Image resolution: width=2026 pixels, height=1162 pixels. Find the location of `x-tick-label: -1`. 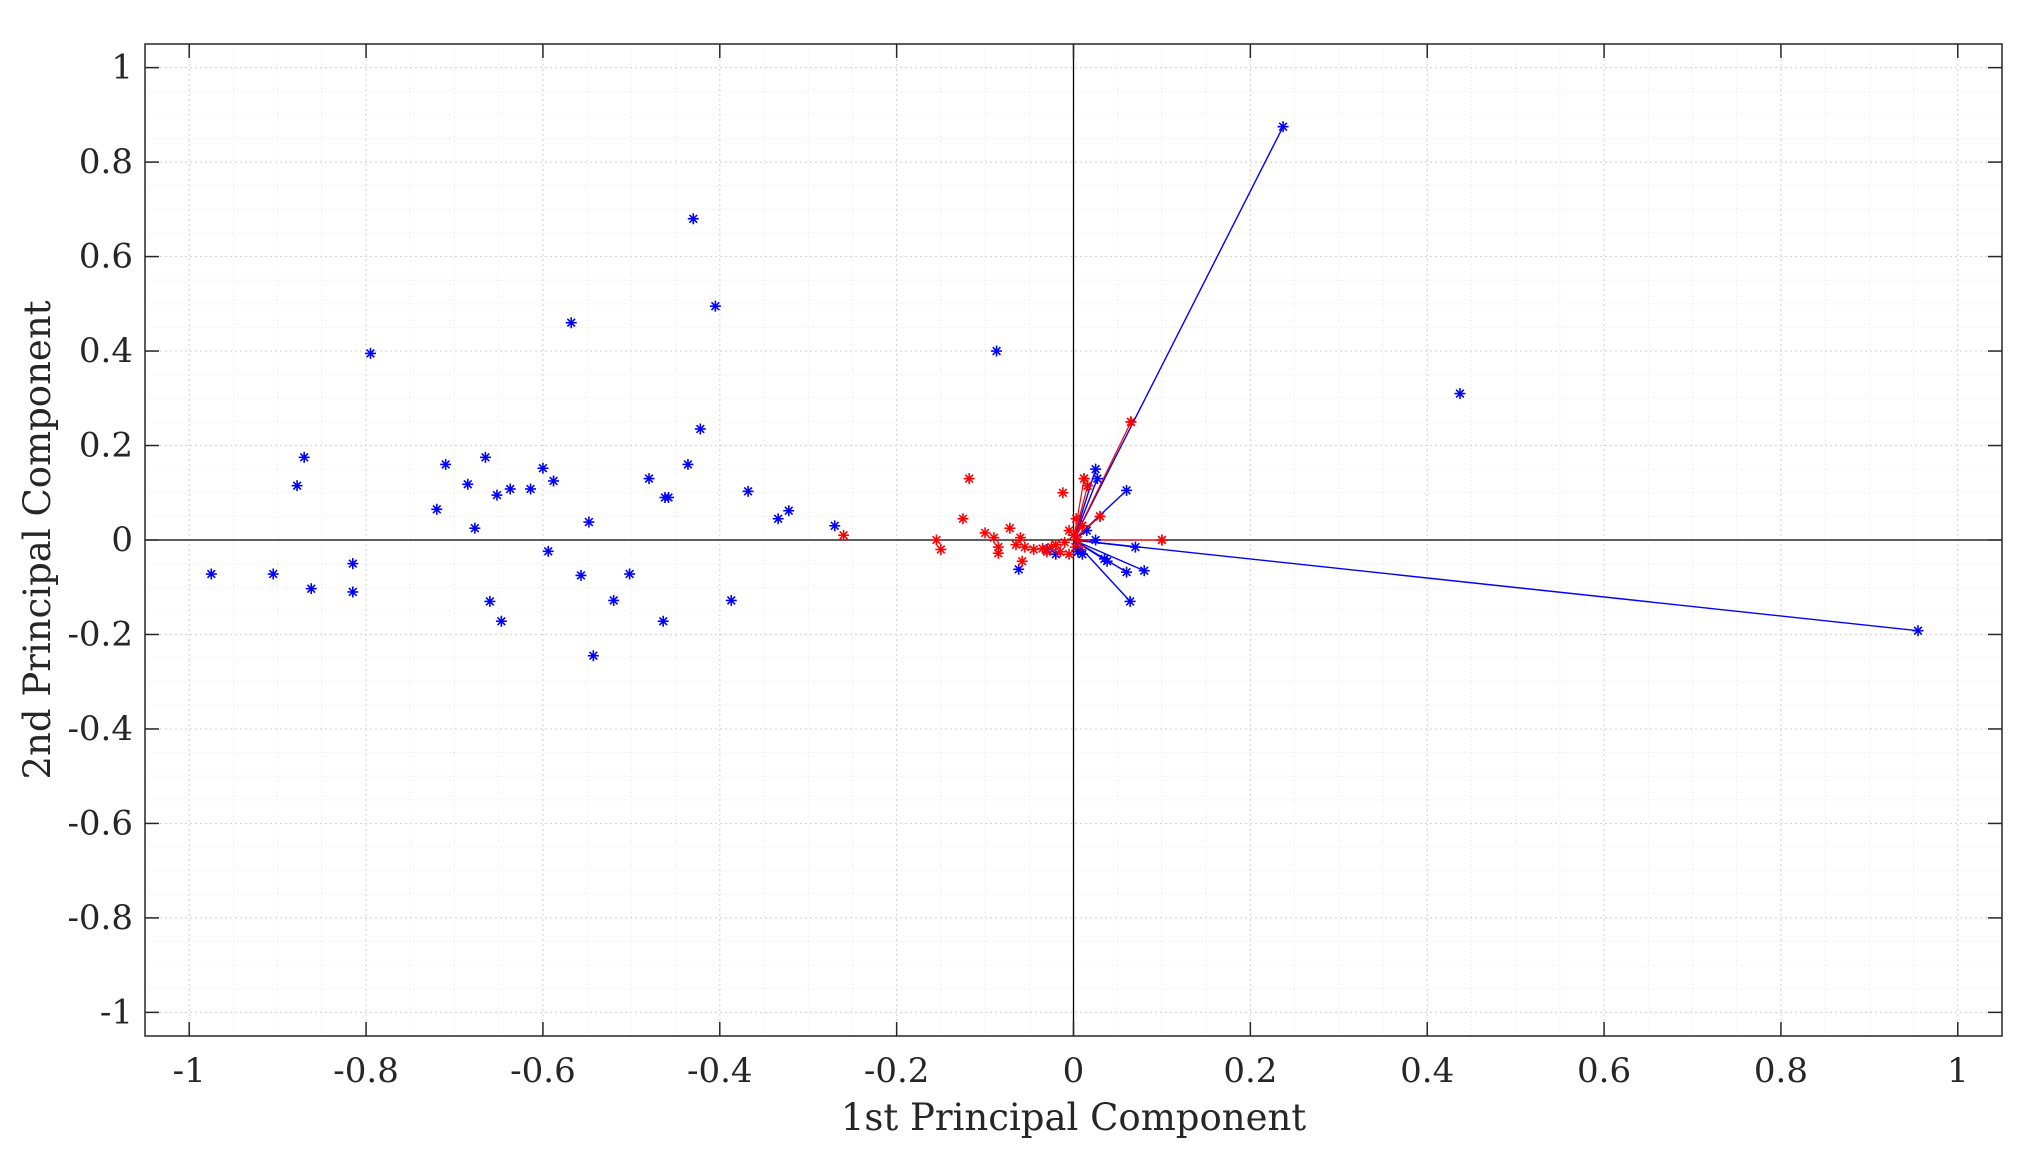

x-tick-label: -1 is located at coordinates (189, 1071).